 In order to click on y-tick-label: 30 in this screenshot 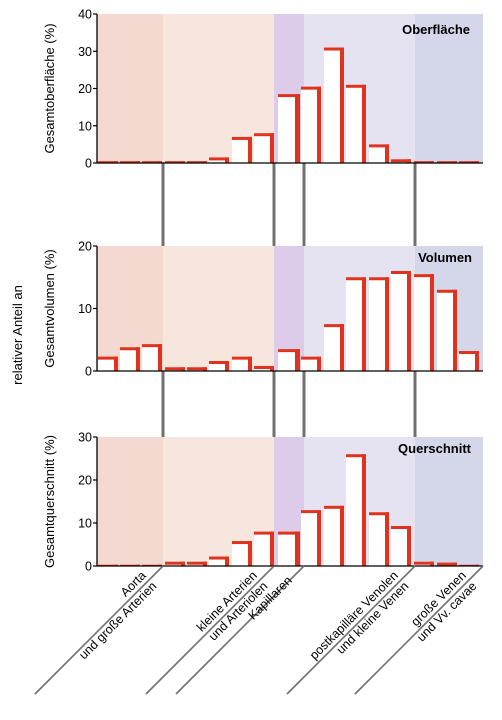, I will do `click(85, 438)`.